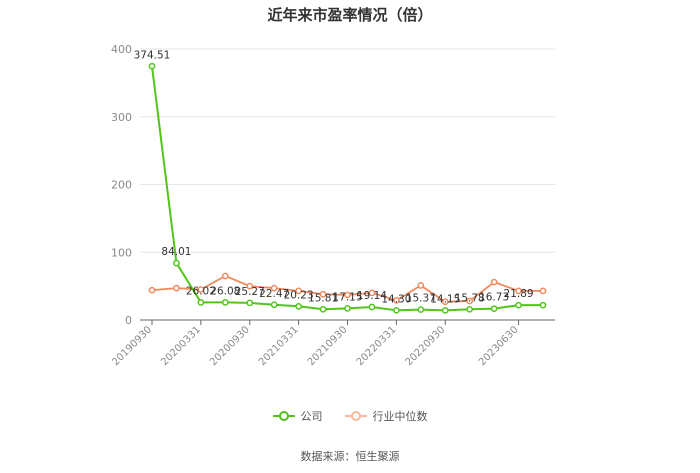  What do you see at coordinates (250, 292) in the screenshot?
I see `company-data-label: 25.27` at bounding box center [250, 292].